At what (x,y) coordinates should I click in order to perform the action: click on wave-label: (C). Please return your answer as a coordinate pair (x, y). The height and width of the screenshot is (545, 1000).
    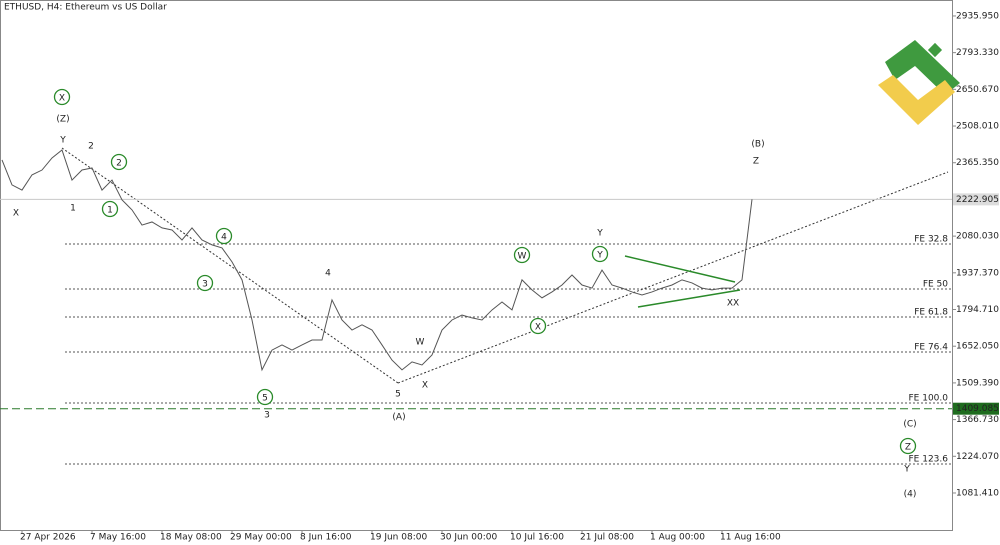
    Looking at the image, I should click on (909, 425).